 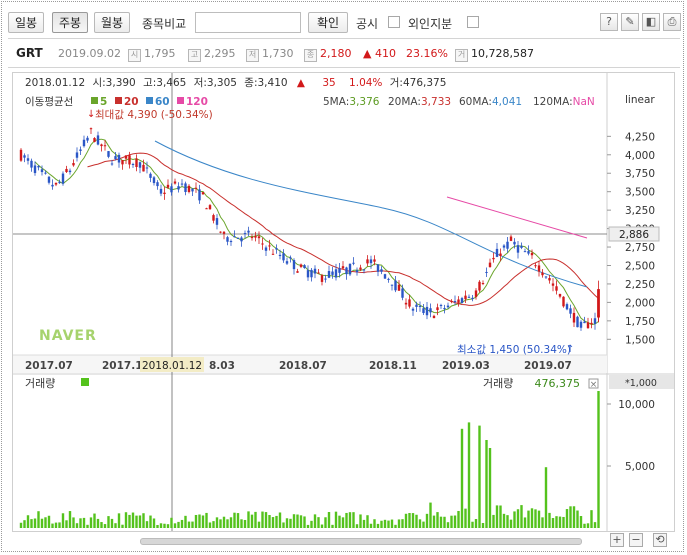 What do you see at coordinates (112, 22) in the screenshot?
I see `monthly-button: 월봉` at bounding box center [112, 22].